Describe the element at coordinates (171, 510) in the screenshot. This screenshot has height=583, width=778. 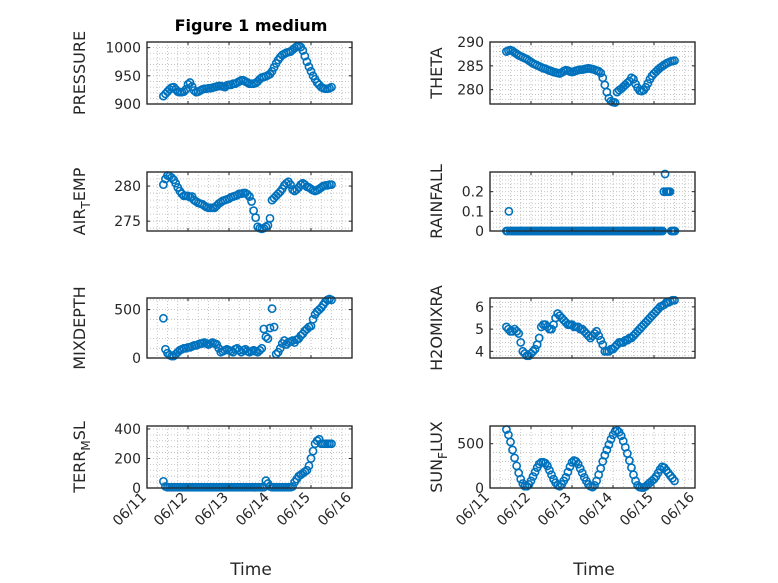
I see `x-tick-label: 06/12` at that location.